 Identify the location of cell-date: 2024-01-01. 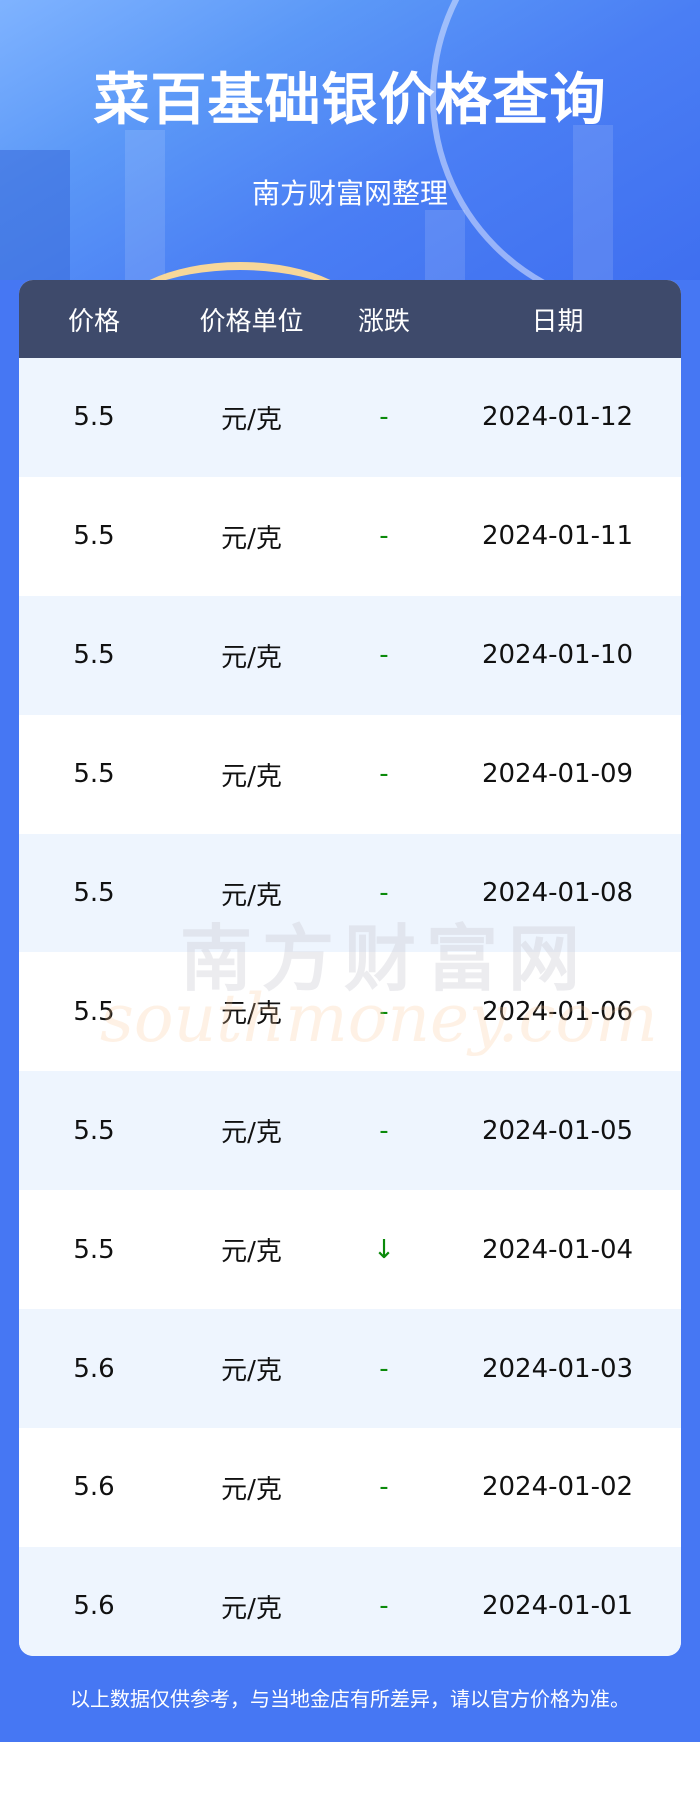
(557, 1606).